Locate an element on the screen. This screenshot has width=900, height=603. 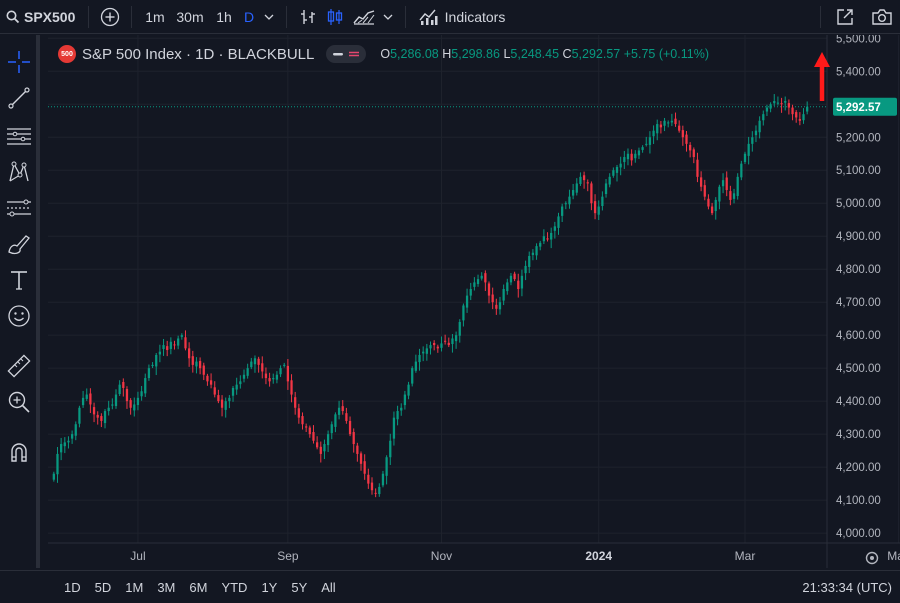
area-chart-icon is located at coordinates (364, 17).